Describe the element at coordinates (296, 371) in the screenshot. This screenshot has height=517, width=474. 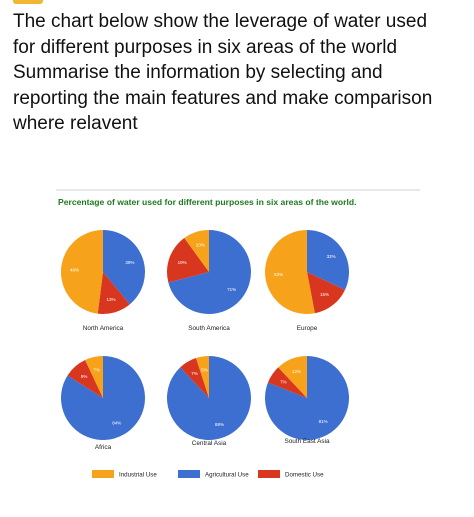
I see `slice-label: 12%` at that location.